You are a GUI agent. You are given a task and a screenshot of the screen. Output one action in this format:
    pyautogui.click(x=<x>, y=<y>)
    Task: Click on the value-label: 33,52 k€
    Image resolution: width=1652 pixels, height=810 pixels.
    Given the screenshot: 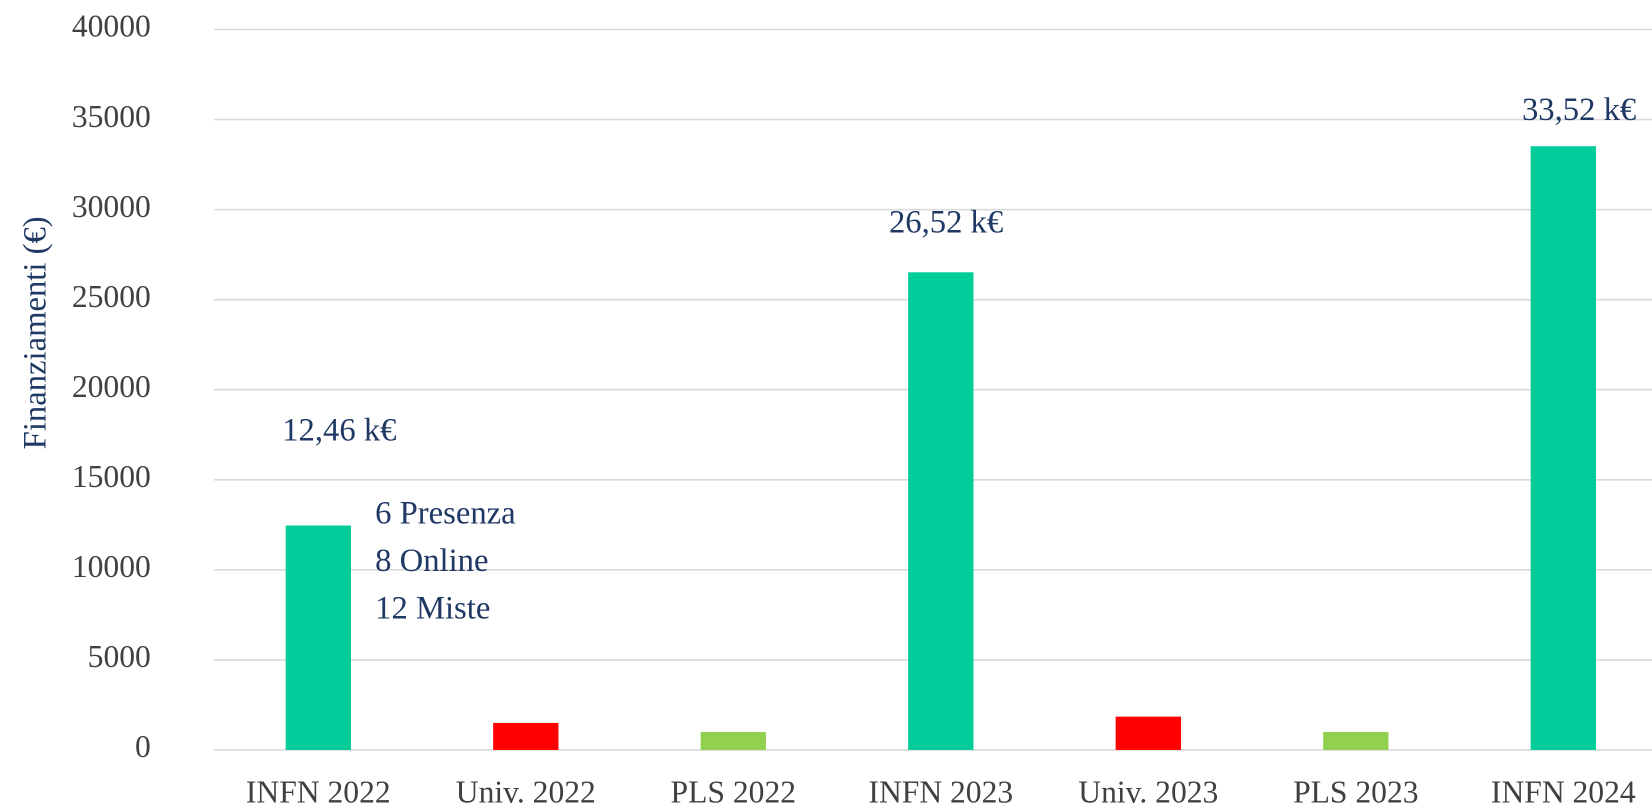 What is the action you would take?
    pyautogui.click(x=1579, y=110)
    